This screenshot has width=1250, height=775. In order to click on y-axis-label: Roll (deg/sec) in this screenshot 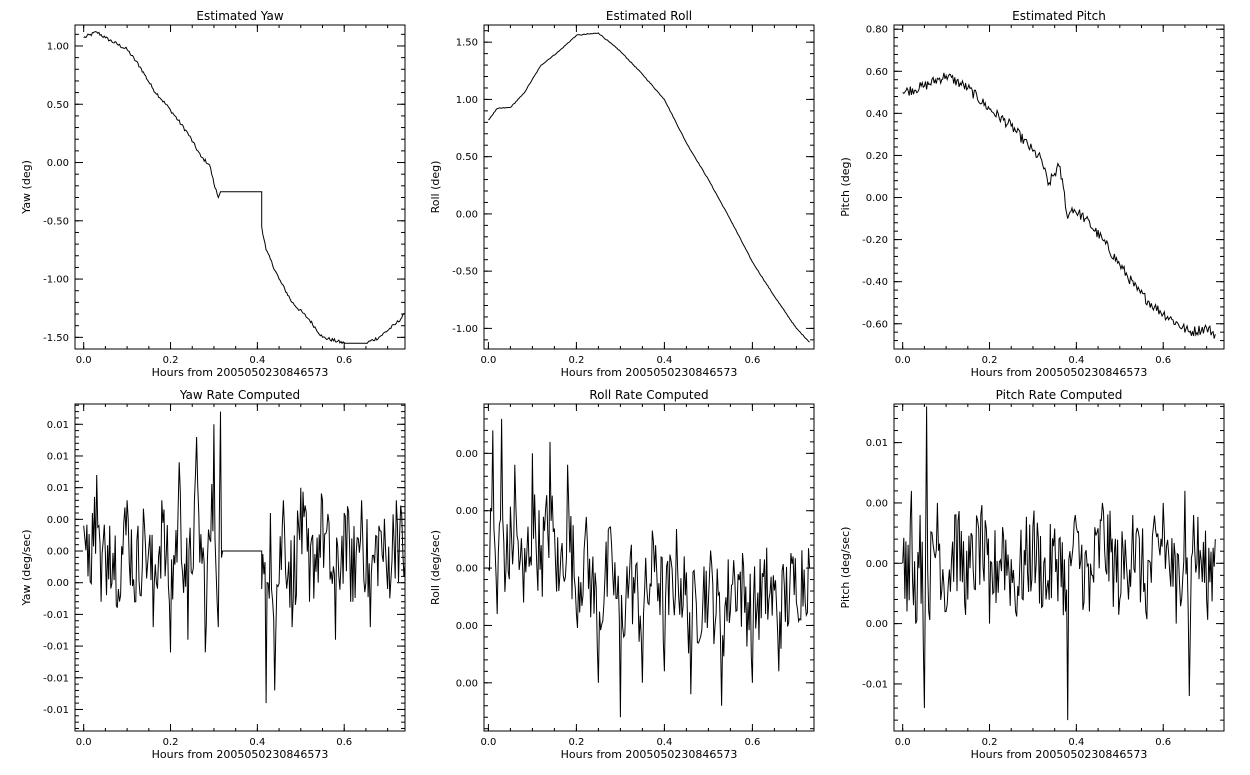, I will do `click(435, 567)`.